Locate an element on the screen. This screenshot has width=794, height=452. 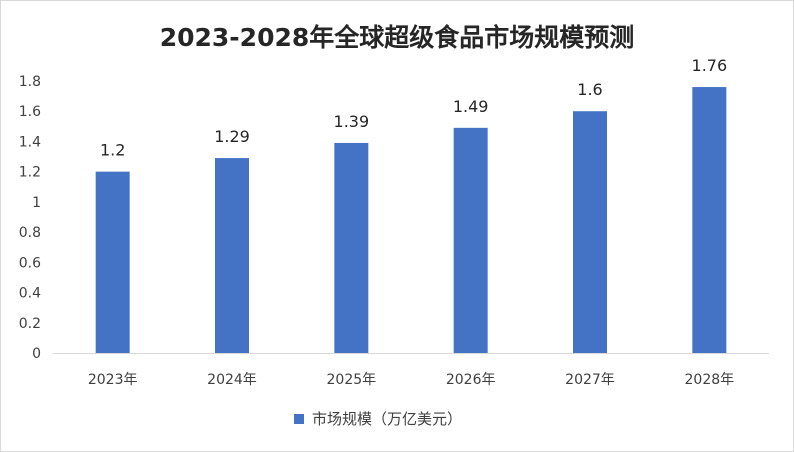
legend-swatch is located at coordinates (299, 419).